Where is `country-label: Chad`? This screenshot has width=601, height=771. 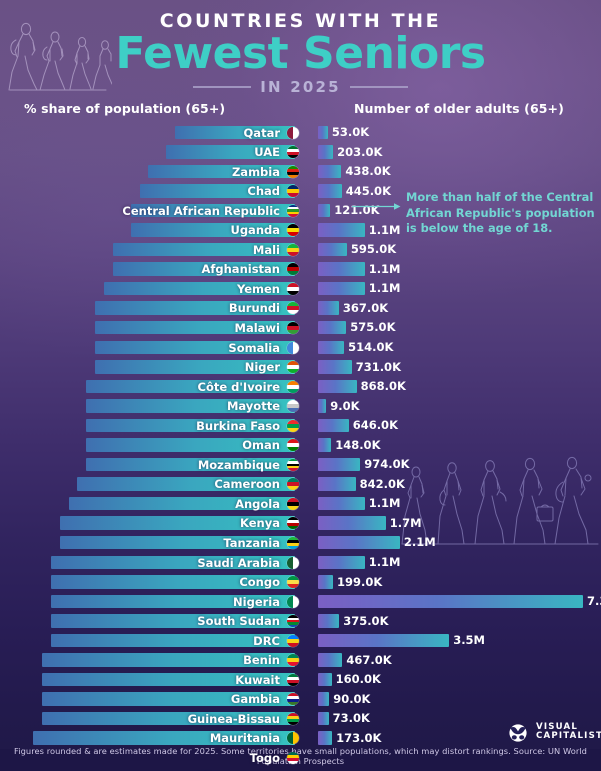 country-label: Chad is located at coordinates (263, 191).